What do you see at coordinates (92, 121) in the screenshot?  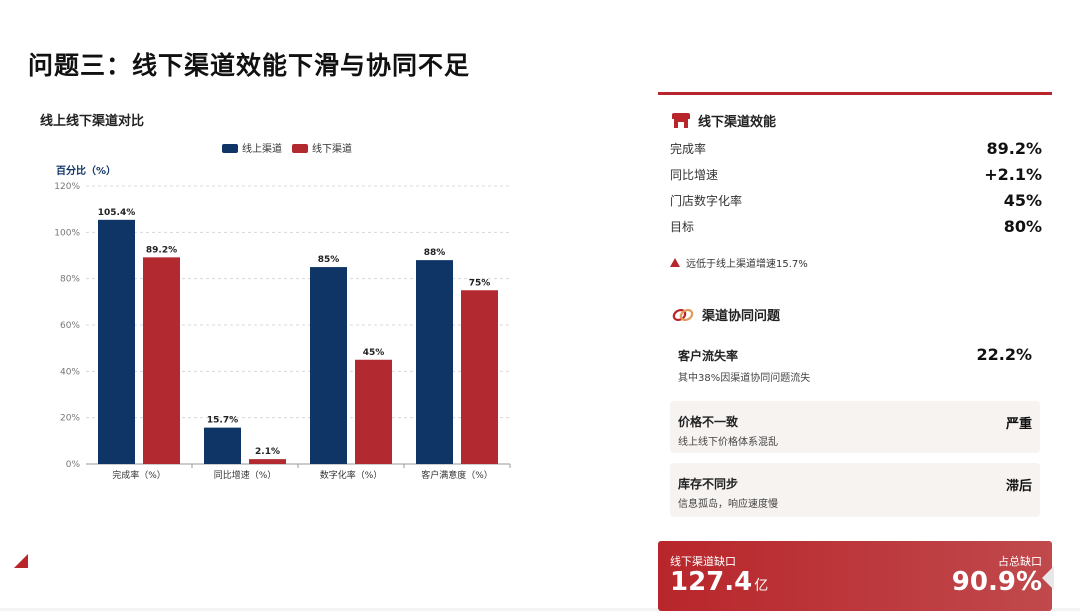 I see `chart-title: 线上线下渠道对比` at bounding box center [92, 121].